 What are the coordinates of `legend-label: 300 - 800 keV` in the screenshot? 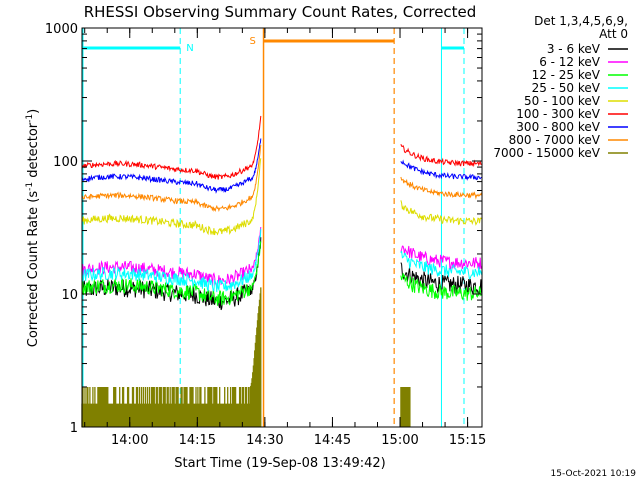 It's located at (558, 127).